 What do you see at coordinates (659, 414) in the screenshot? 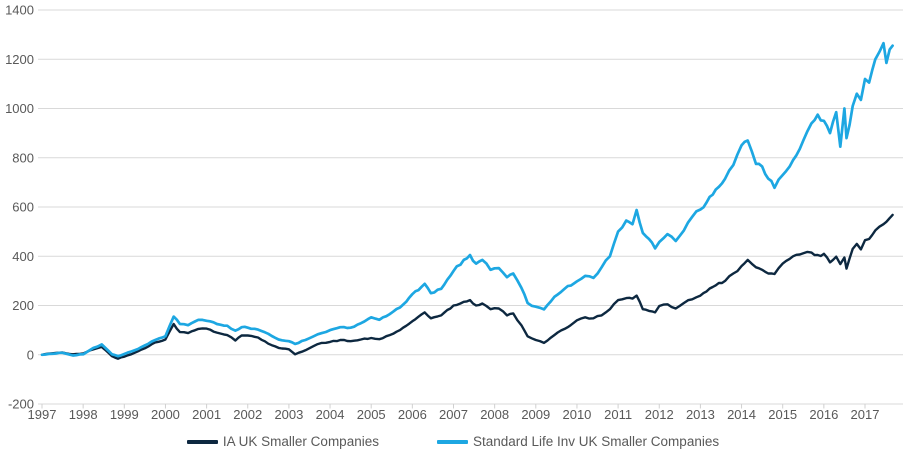
I see `x-axis-tick-label: 2012` at bounding box center [659, 414].